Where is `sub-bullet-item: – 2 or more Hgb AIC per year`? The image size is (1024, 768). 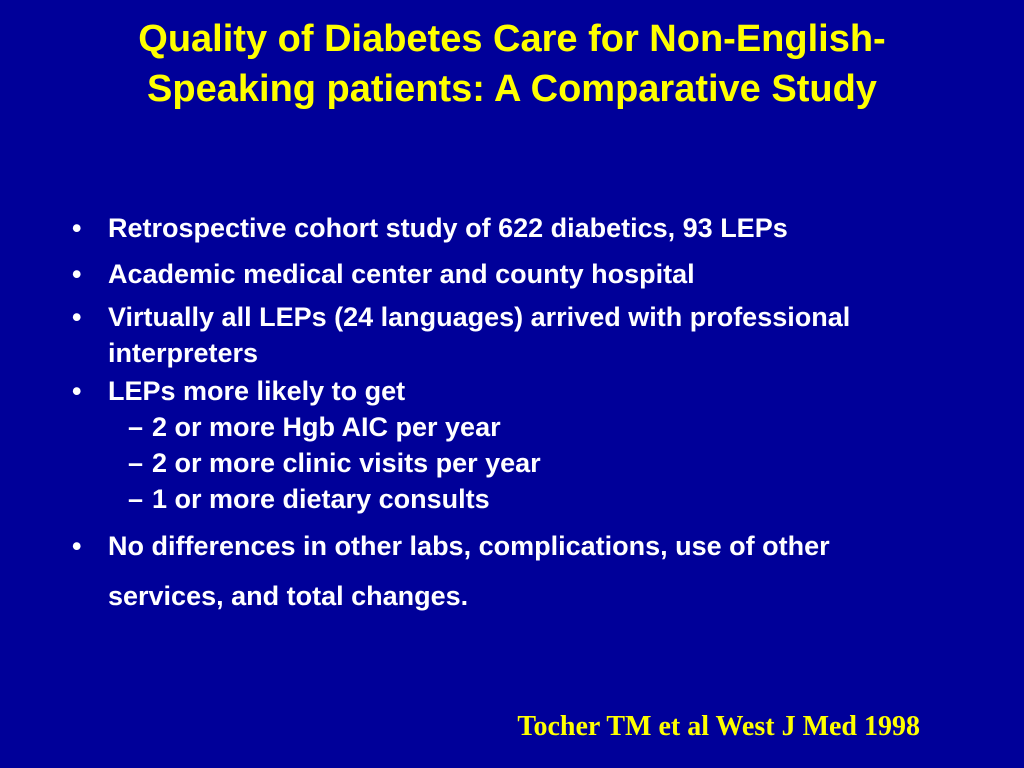 sub-bullet-item: – 2 or more Hgb AIC per year is located at coordinates (528, 427).